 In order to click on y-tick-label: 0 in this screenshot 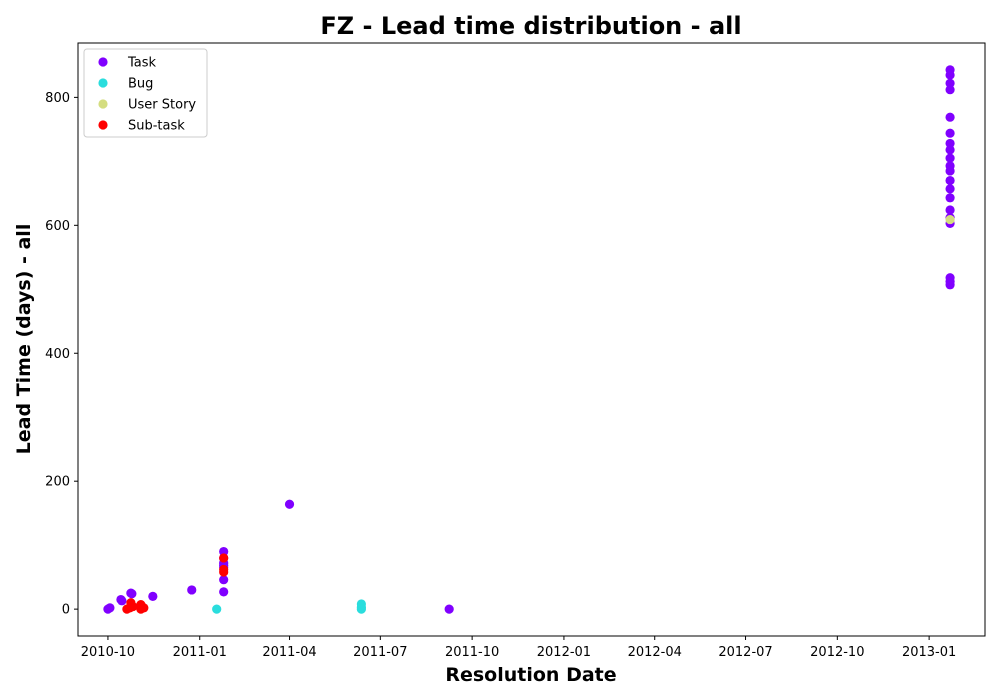, I will do `click(66, 610)`.